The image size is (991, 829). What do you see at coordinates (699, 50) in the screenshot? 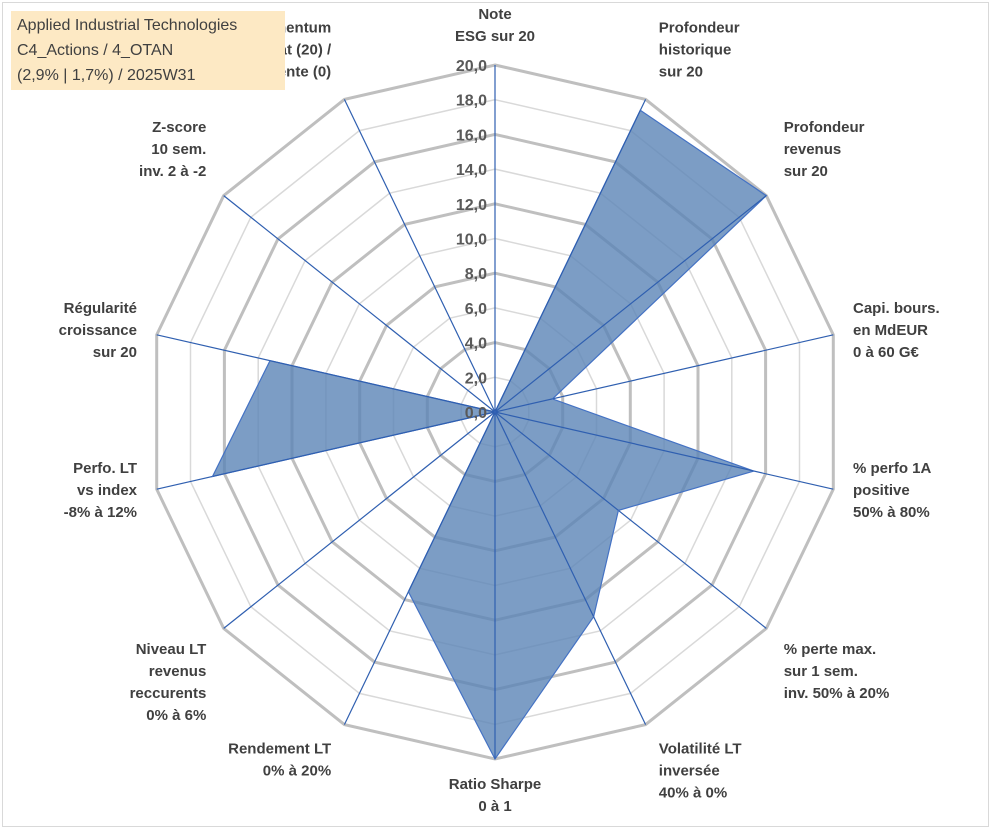
I see `axis-category-label: Profondeur historique sur 20` at bounding box center [699, 50].